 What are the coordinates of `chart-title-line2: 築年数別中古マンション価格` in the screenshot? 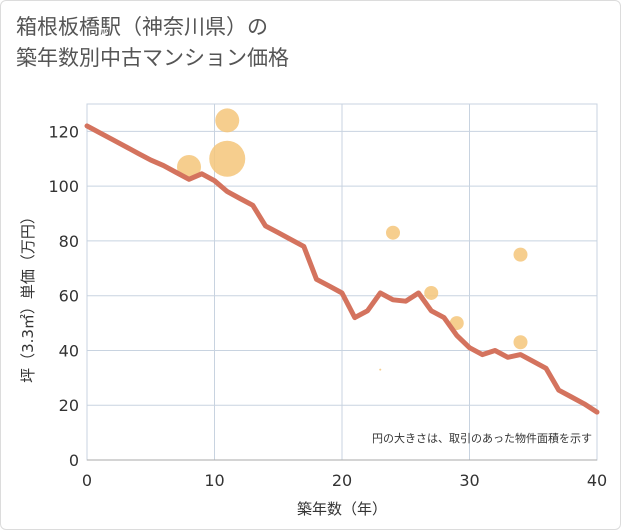 It's located at (152, 58).